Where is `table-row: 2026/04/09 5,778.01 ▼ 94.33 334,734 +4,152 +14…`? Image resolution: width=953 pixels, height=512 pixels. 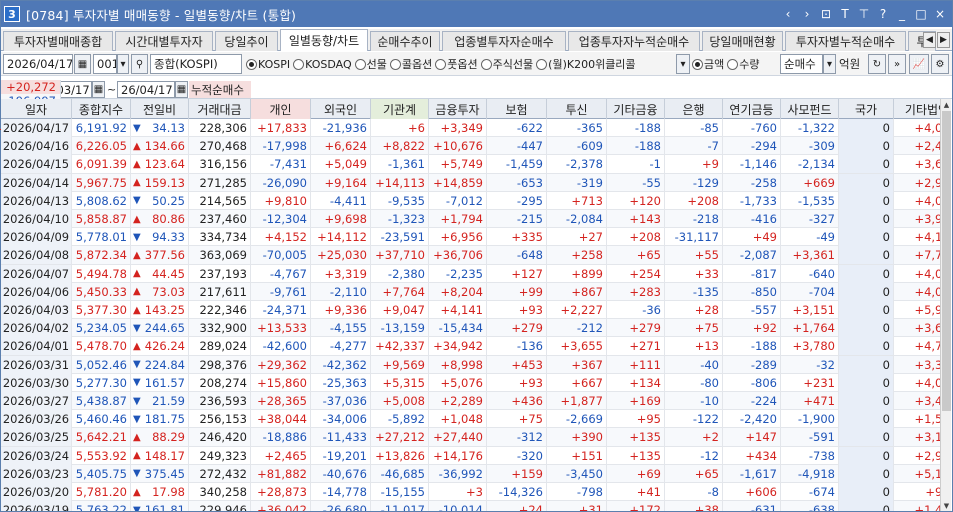 table-row: 2026/04/09 5,778.01 ▼ 94.33 334,734 +4,152 +14… is located at coordinates (471, 237).